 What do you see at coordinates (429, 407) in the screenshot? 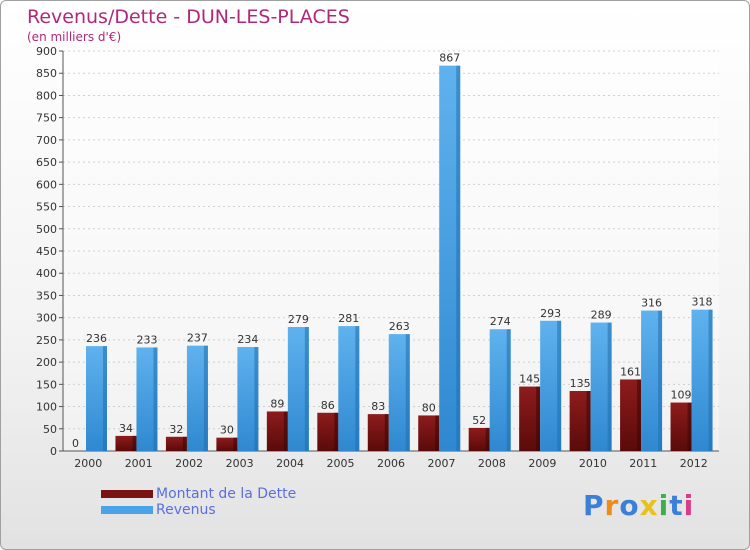
I see `data-label-dette: 80` at bounding box center [429, 407].